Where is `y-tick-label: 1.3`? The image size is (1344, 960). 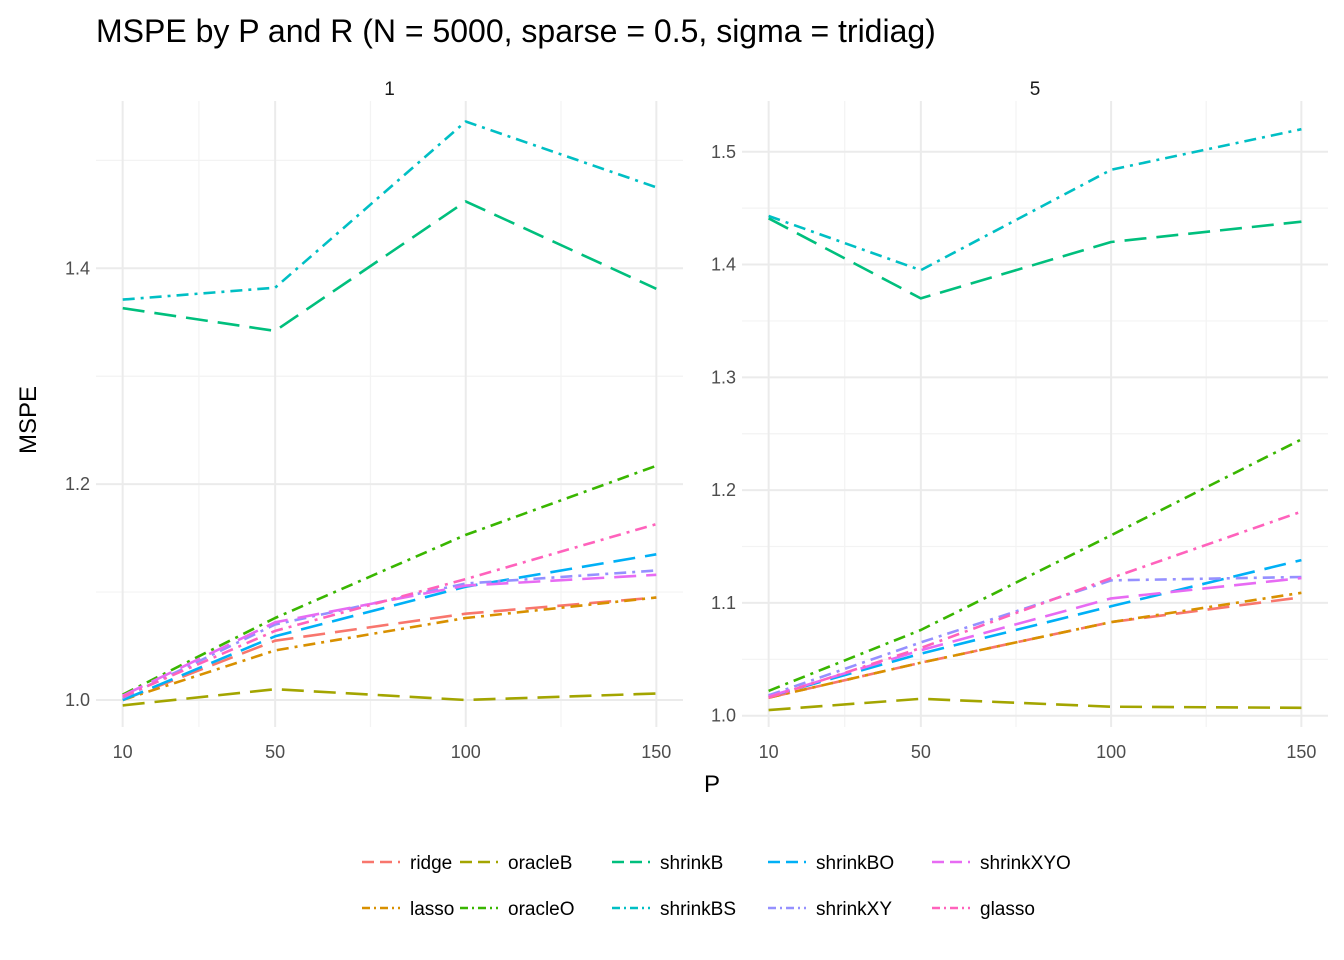 y-tick-label: 1.3 is located at coordinates (723, 377).